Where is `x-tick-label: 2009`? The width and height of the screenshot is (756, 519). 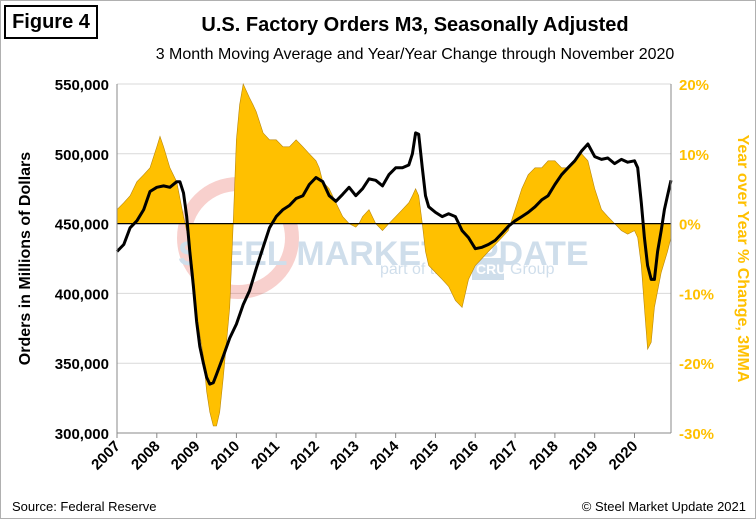 x-tick-label: 2009 is located at coordinates (186, 456).